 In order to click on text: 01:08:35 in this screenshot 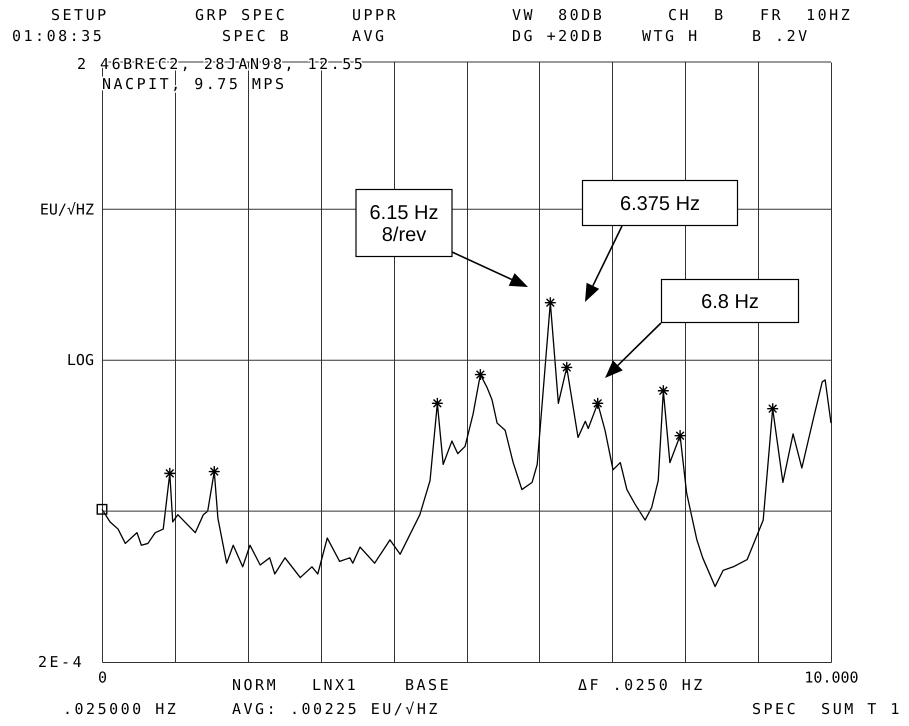, I will do `click(58, 36)`.